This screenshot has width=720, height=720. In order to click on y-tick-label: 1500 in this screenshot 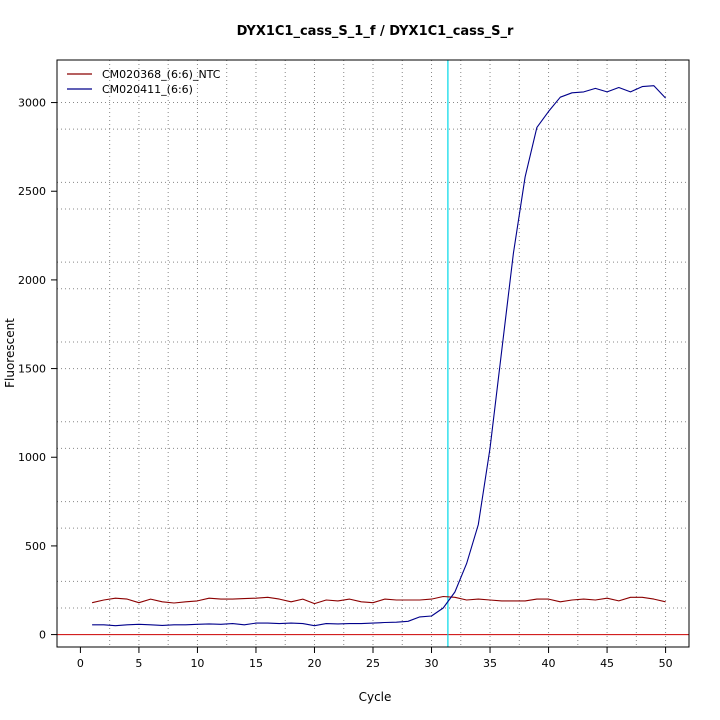, I will do `click(32, 369)`.